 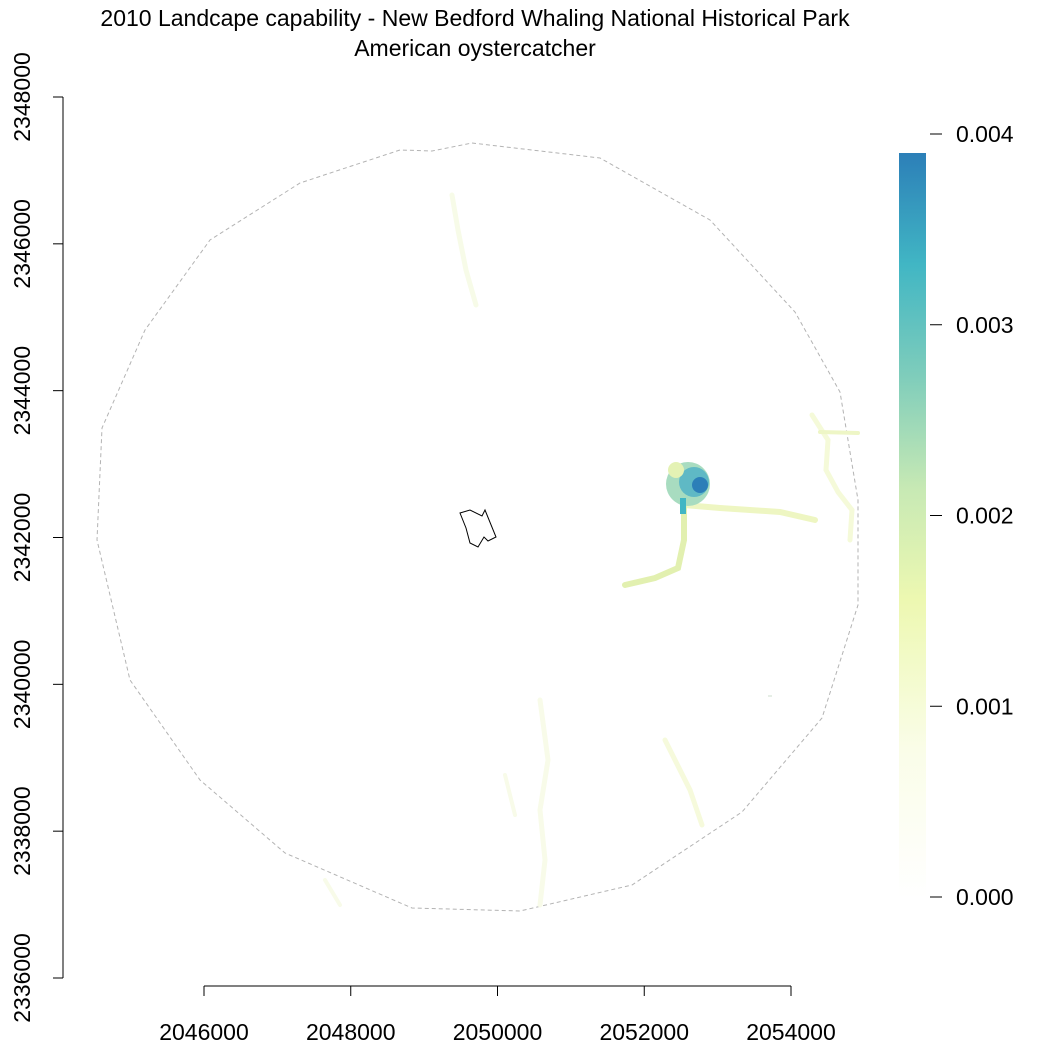 I want to click on habitat-trace-east-coast, so click(x=832, y=477).